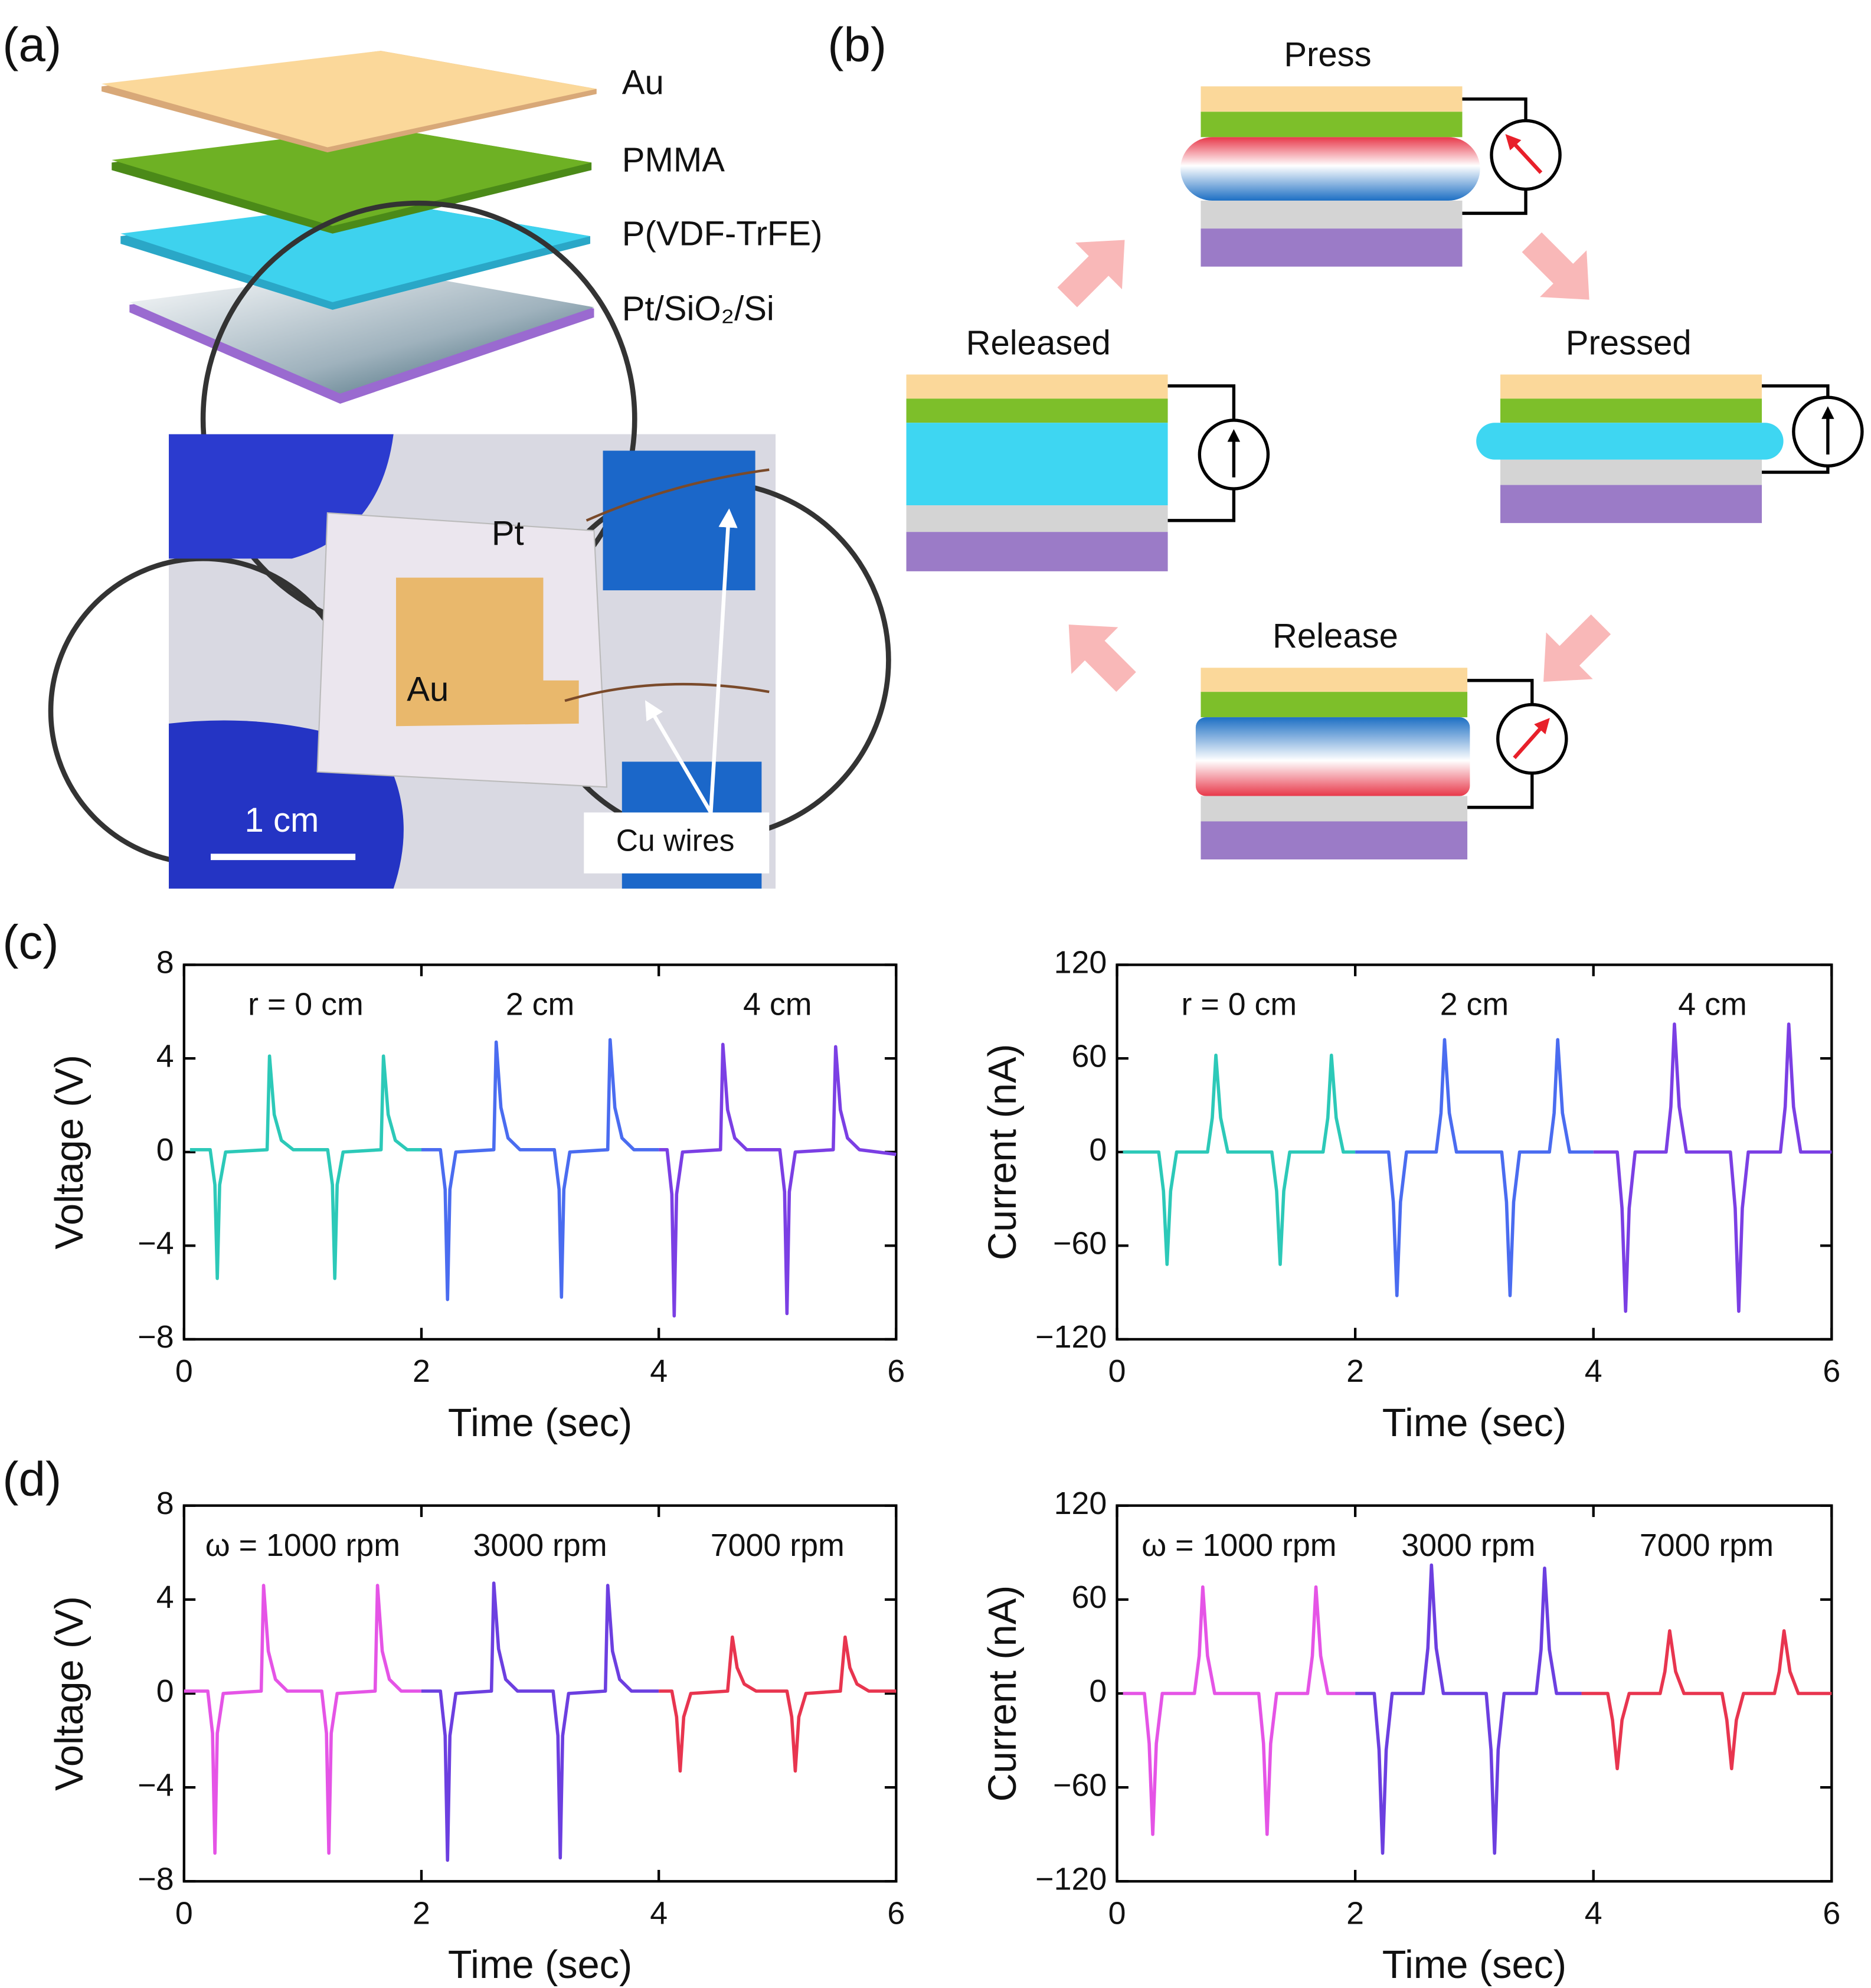  What do you see at coordinates (349, 227) in the screenshot?
I see `layer-stack` at bounding box center [349, 227].